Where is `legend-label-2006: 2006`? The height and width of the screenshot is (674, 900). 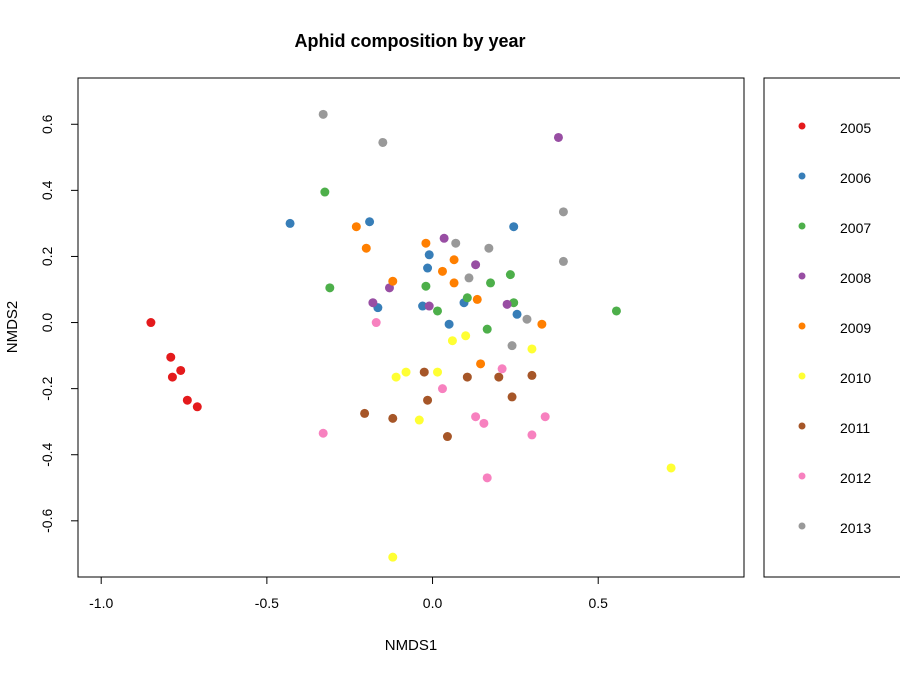 legend-label-2006: 2006 is located at coordinates (855, 178).